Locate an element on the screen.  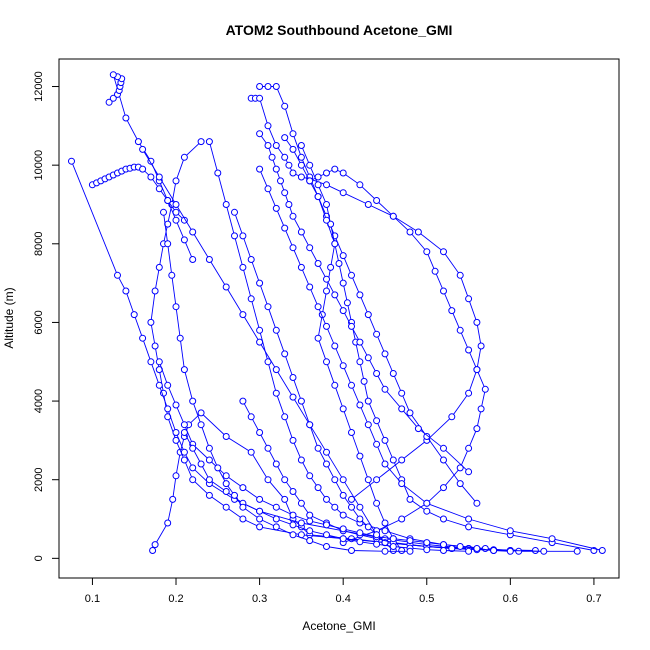
x-tick-label: 0.7 is located at coordinates (593, 599).